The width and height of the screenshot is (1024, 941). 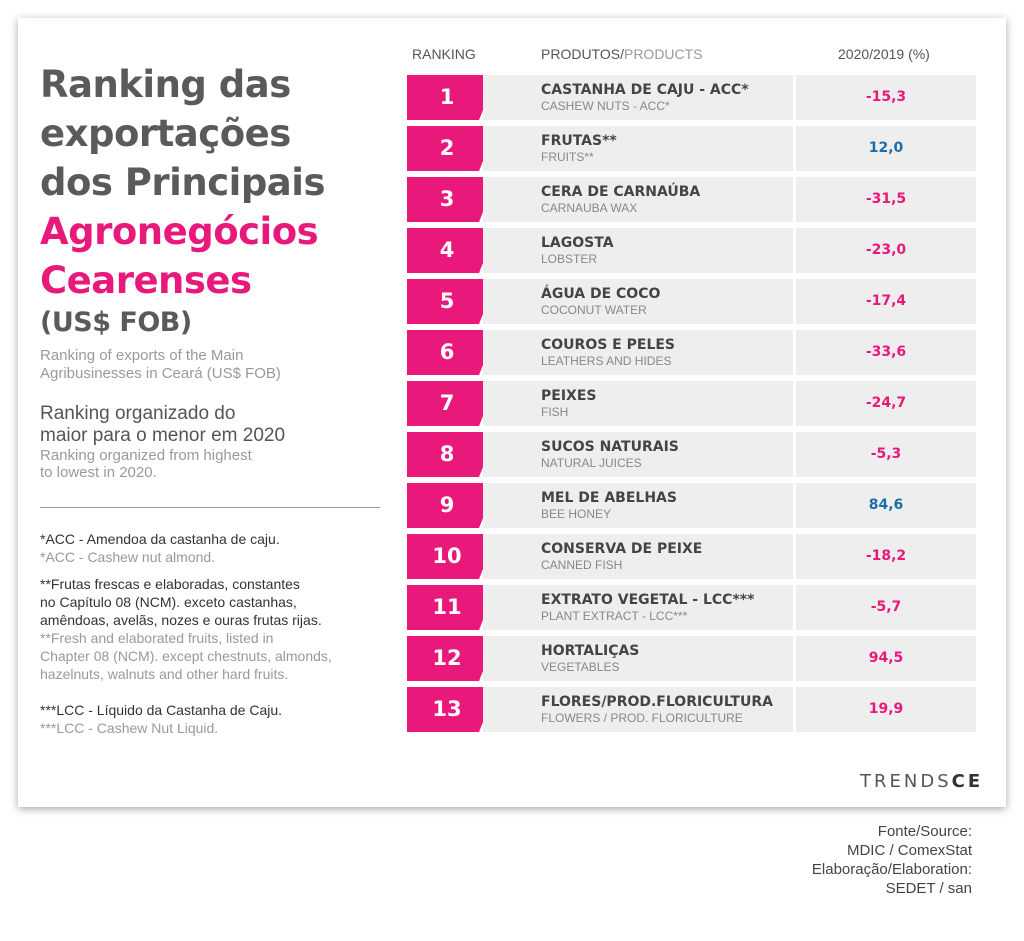 What do you see at coordinates (582, 565) in the screenshot?
I see `product-name-en: CANNED FISH` at bounding box center [582, 565].